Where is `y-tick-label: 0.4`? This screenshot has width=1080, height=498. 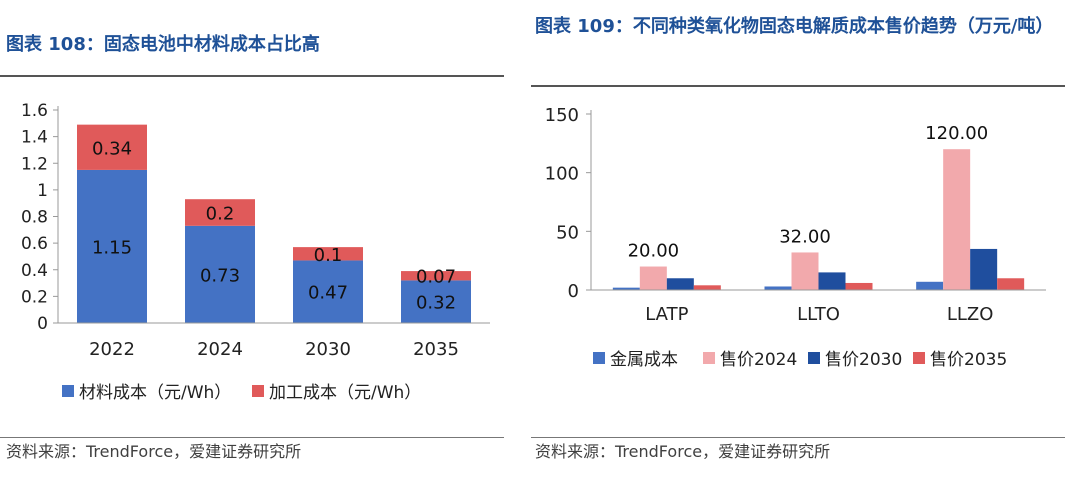
y-tick-label: 0.4 is located at coordinates (34, 271).